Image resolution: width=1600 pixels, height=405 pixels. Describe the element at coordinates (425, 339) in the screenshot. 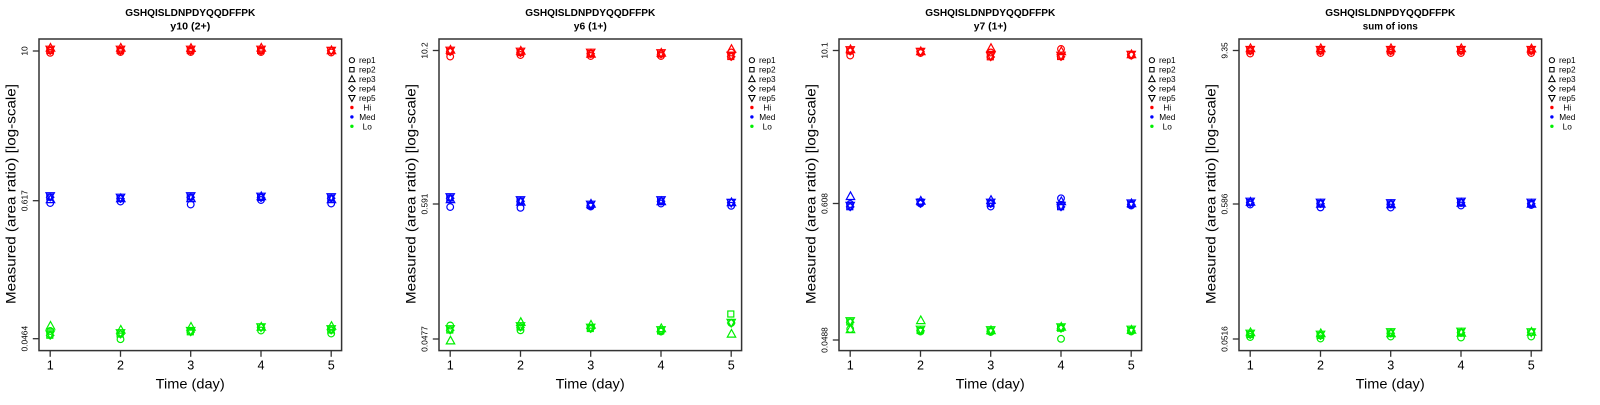

I see `svg-text: 0.0477` at that location.